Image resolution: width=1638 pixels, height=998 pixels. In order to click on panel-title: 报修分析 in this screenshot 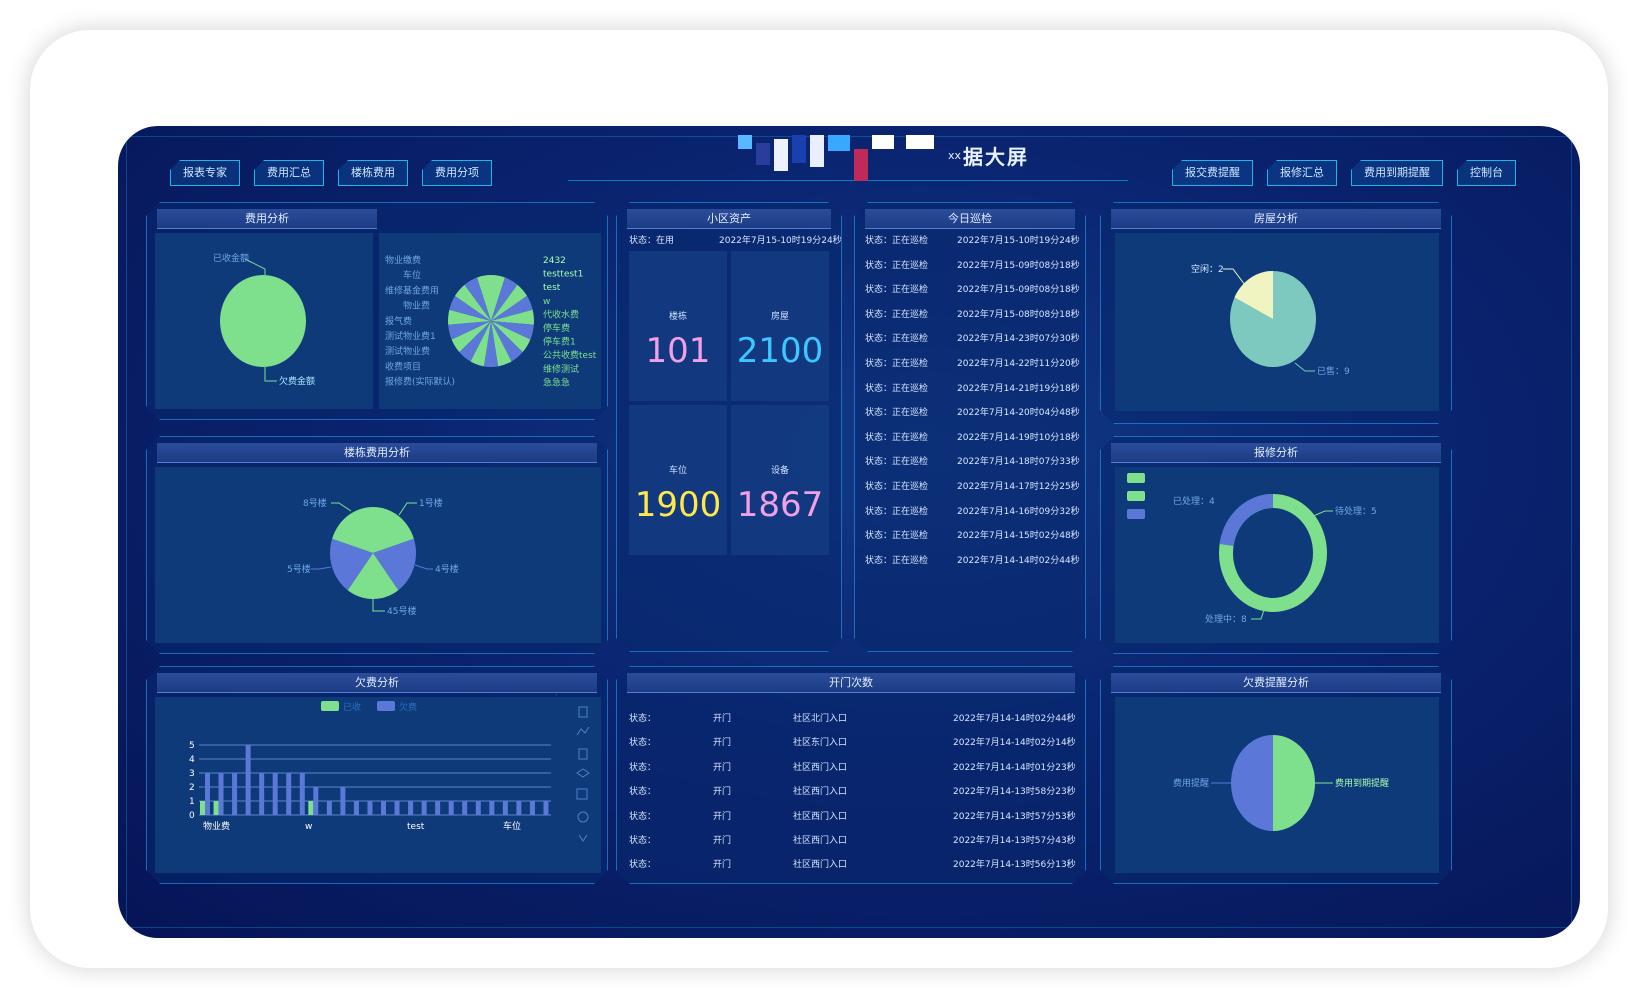, I will do `click(1276, 453)`.